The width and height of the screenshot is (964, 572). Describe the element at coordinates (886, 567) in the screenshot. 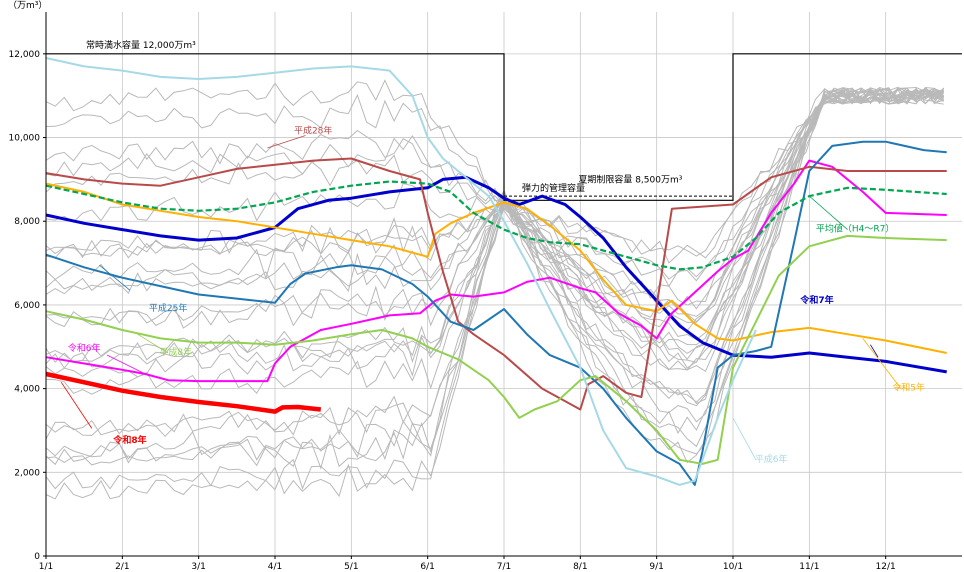

I see `x-tick-label: 12/1` at that location.